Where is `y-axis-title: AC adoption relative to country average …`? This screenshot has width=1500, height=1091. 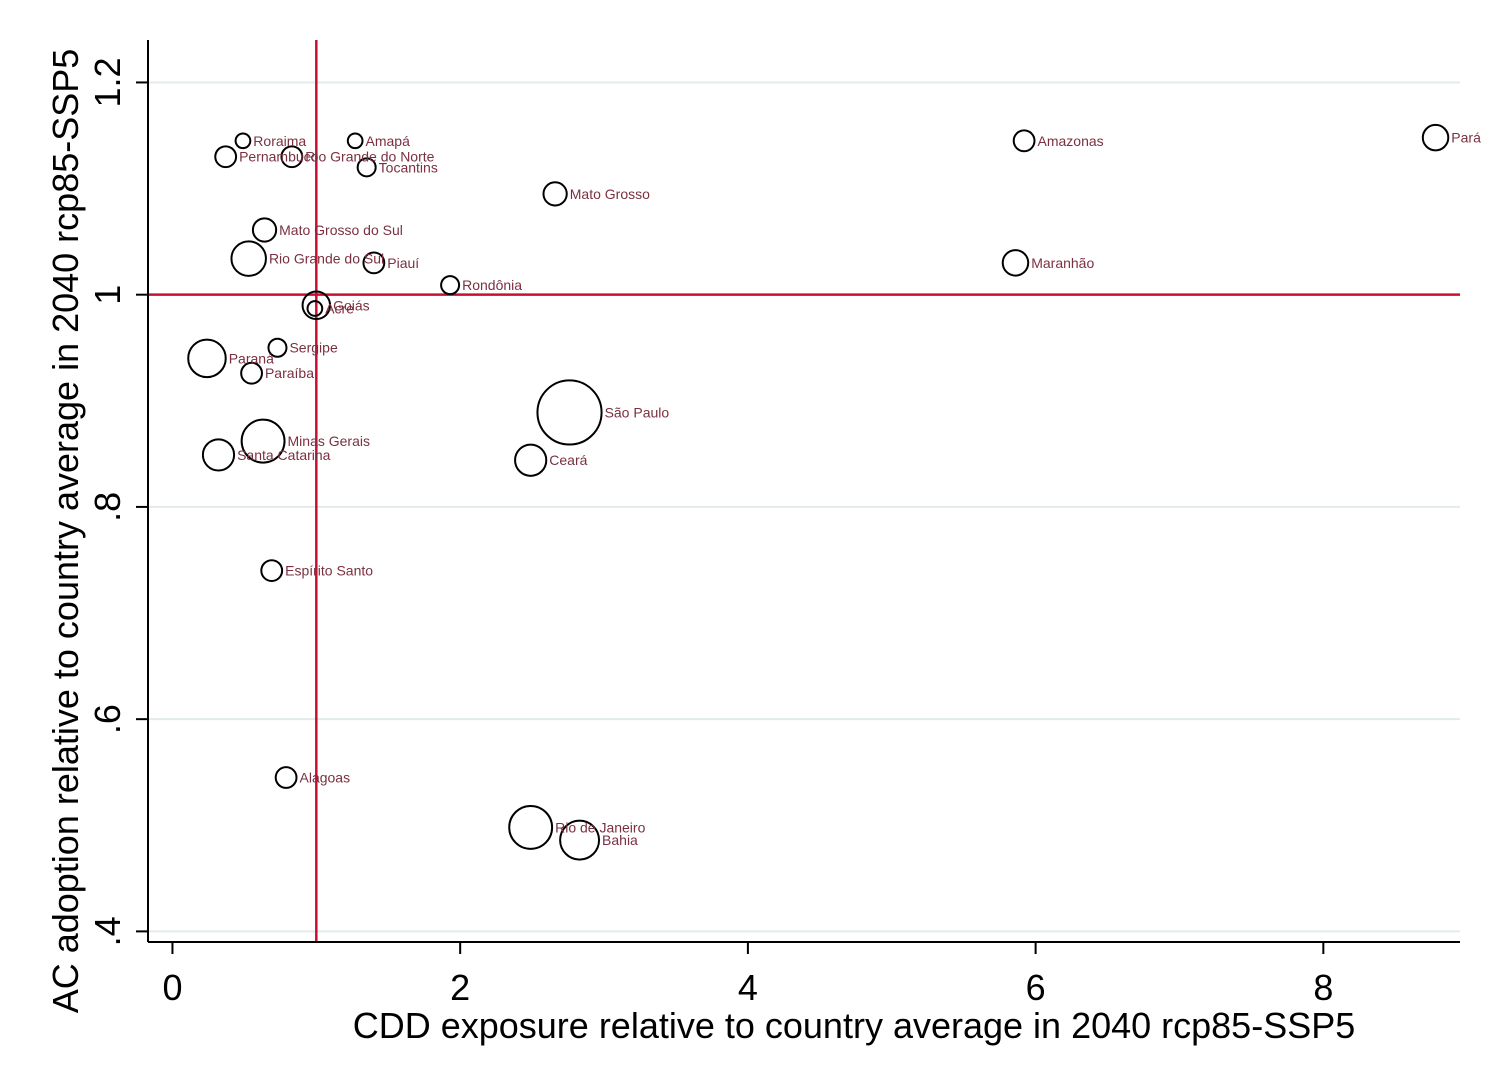 y-axis-title: AC adoption relative to country average … is located at coordinates (65, 531).